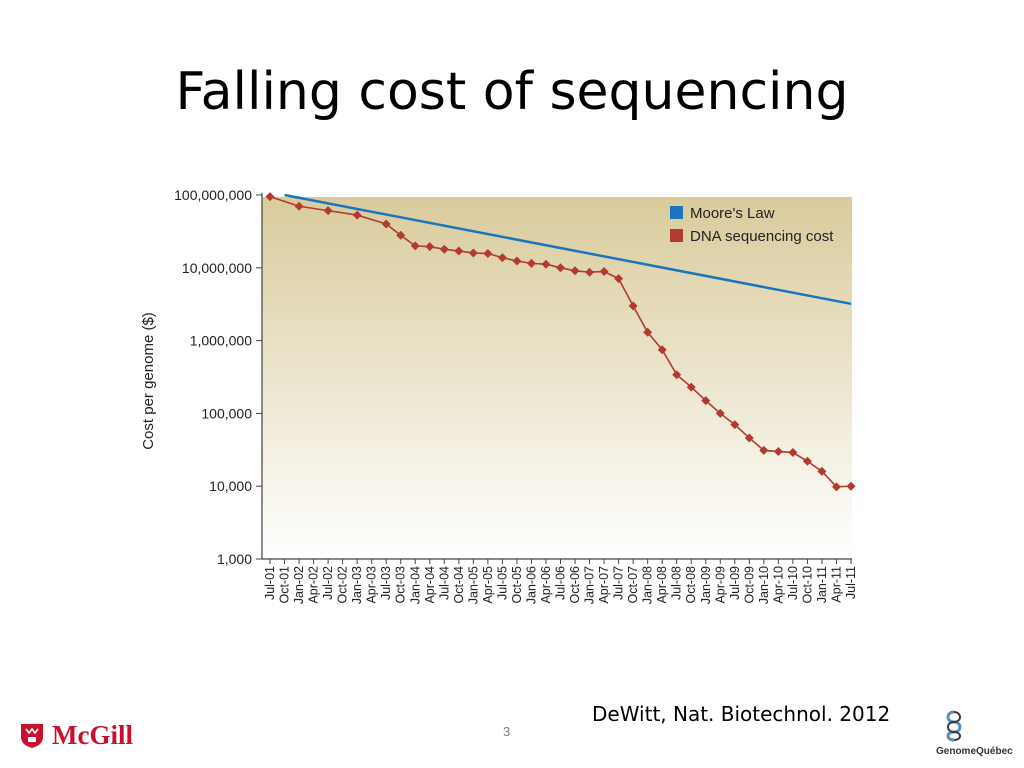 The image size is (1024, 768). What do you see at coordinates (851, 582) in the screenshot?
I see `x-tick-label: Jul-11` at bounding box center [851, 582].